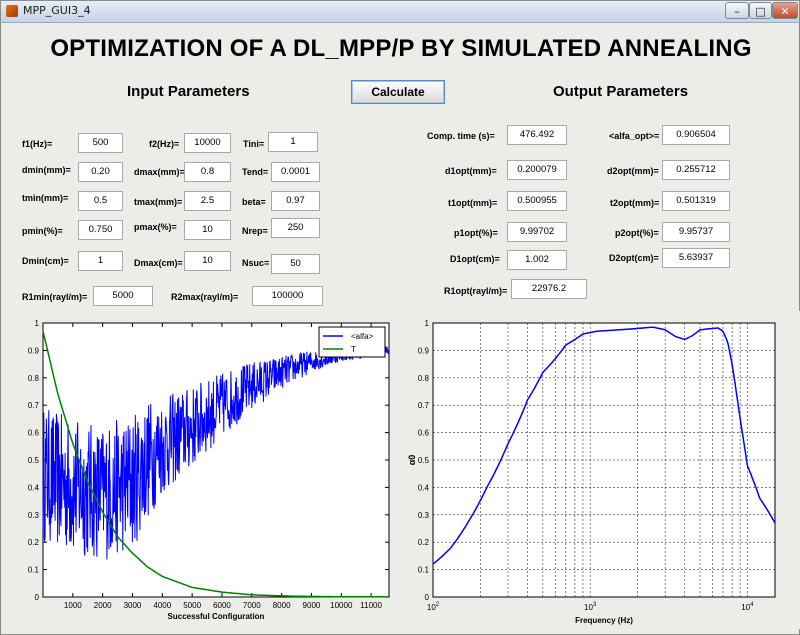 The height and width of the screenshot is (635, 800). I want to click on t2opt-field: 0.501319, so click(696, 201).